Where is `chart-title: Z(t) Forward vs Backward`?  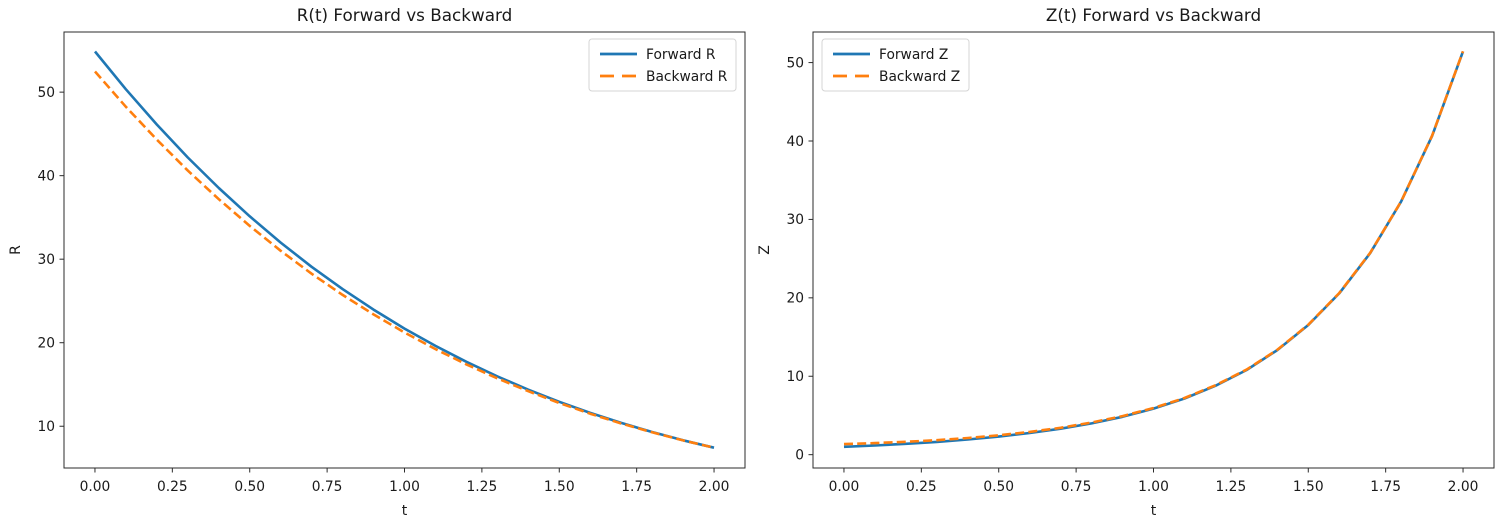 chart-title: Z(t) Forward vs Backward is located at coordinates (1153, 15).